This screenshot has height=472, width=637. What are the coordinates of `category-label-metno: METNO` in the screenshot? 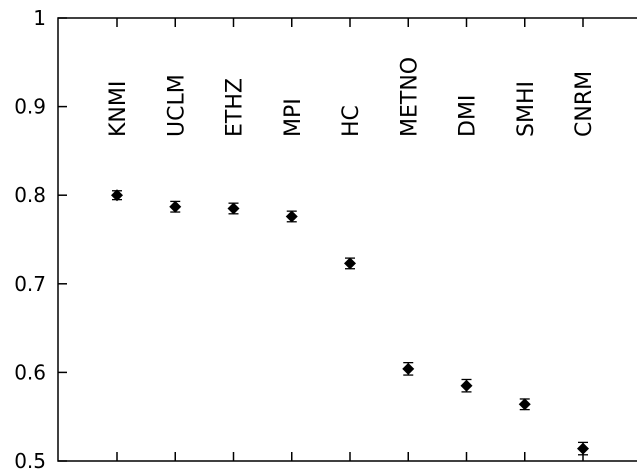 It's located at (409, 97).